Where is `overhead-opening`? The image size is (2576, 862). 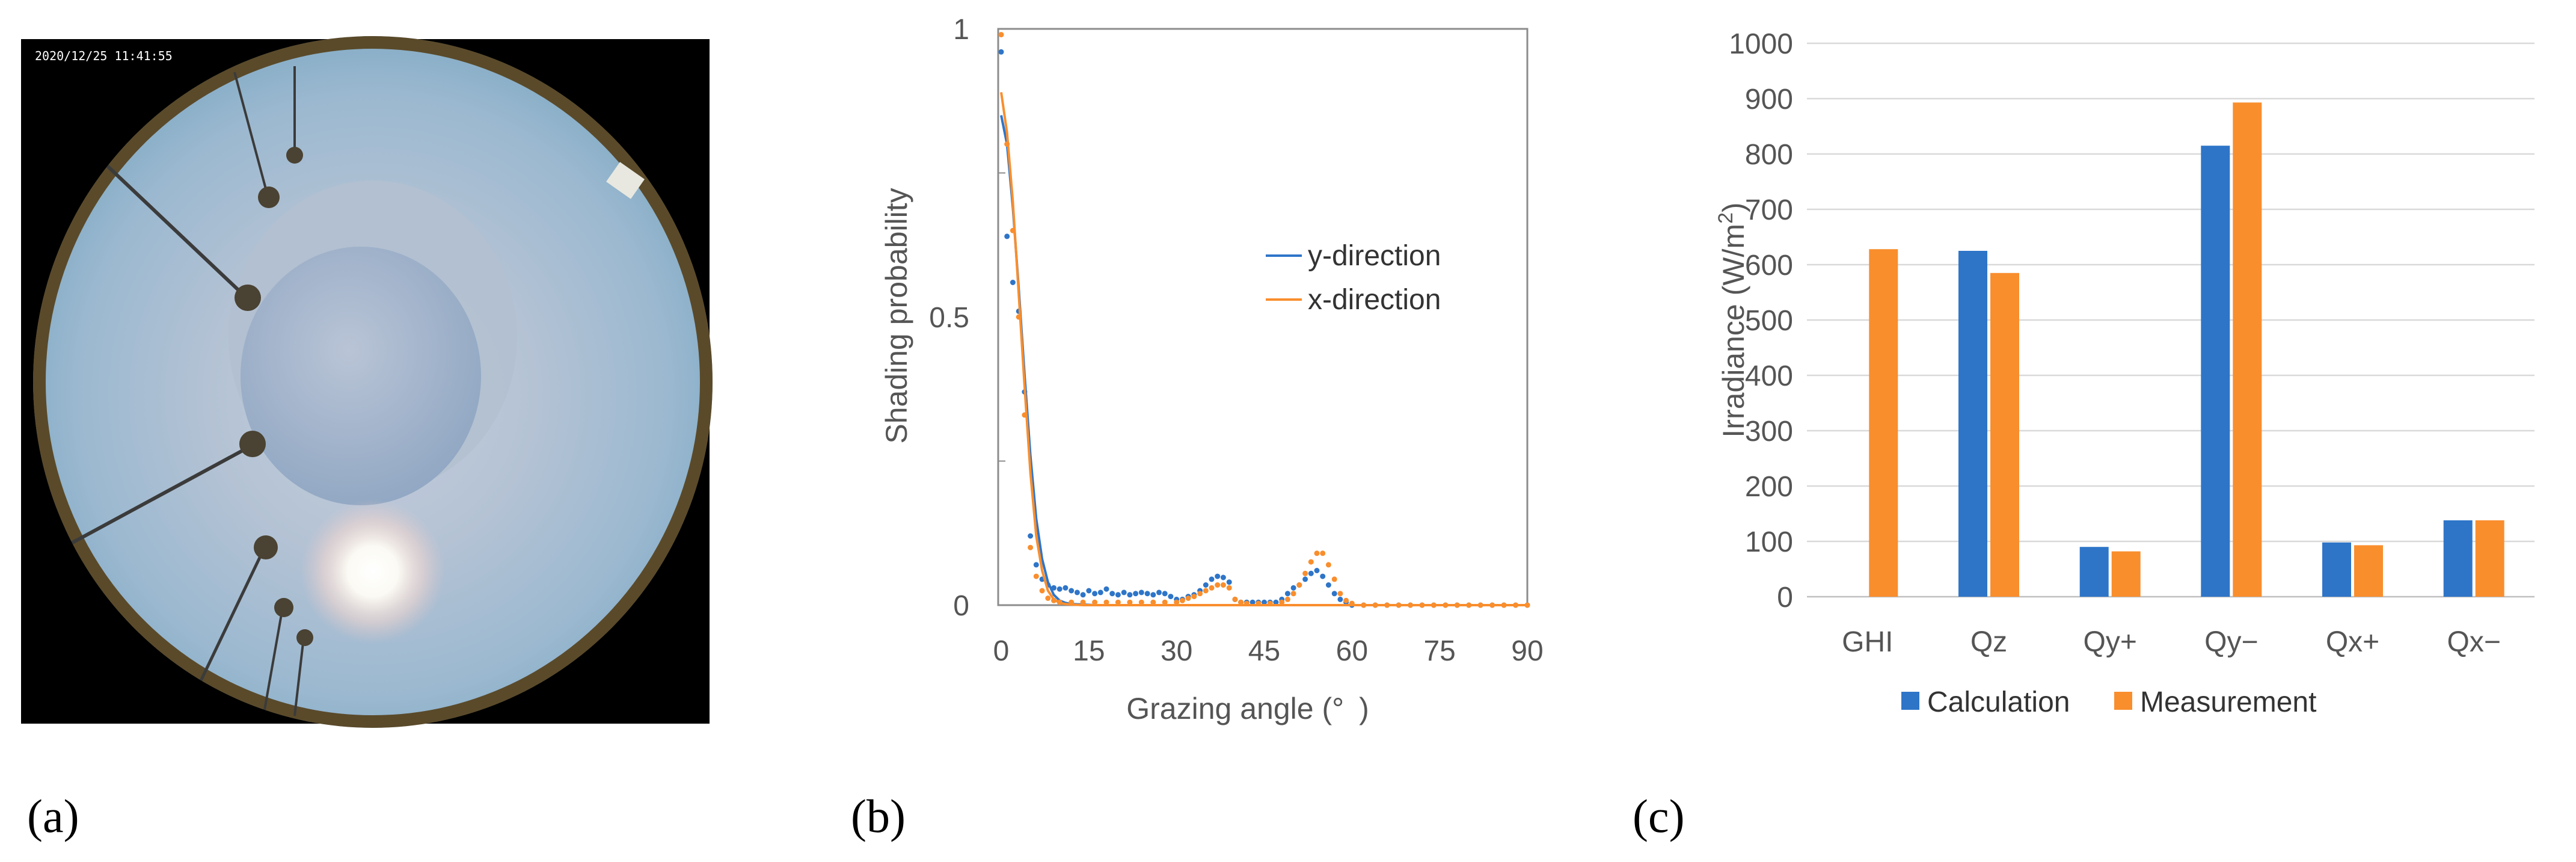
overhead-opening is located at coordinates (361, 376).